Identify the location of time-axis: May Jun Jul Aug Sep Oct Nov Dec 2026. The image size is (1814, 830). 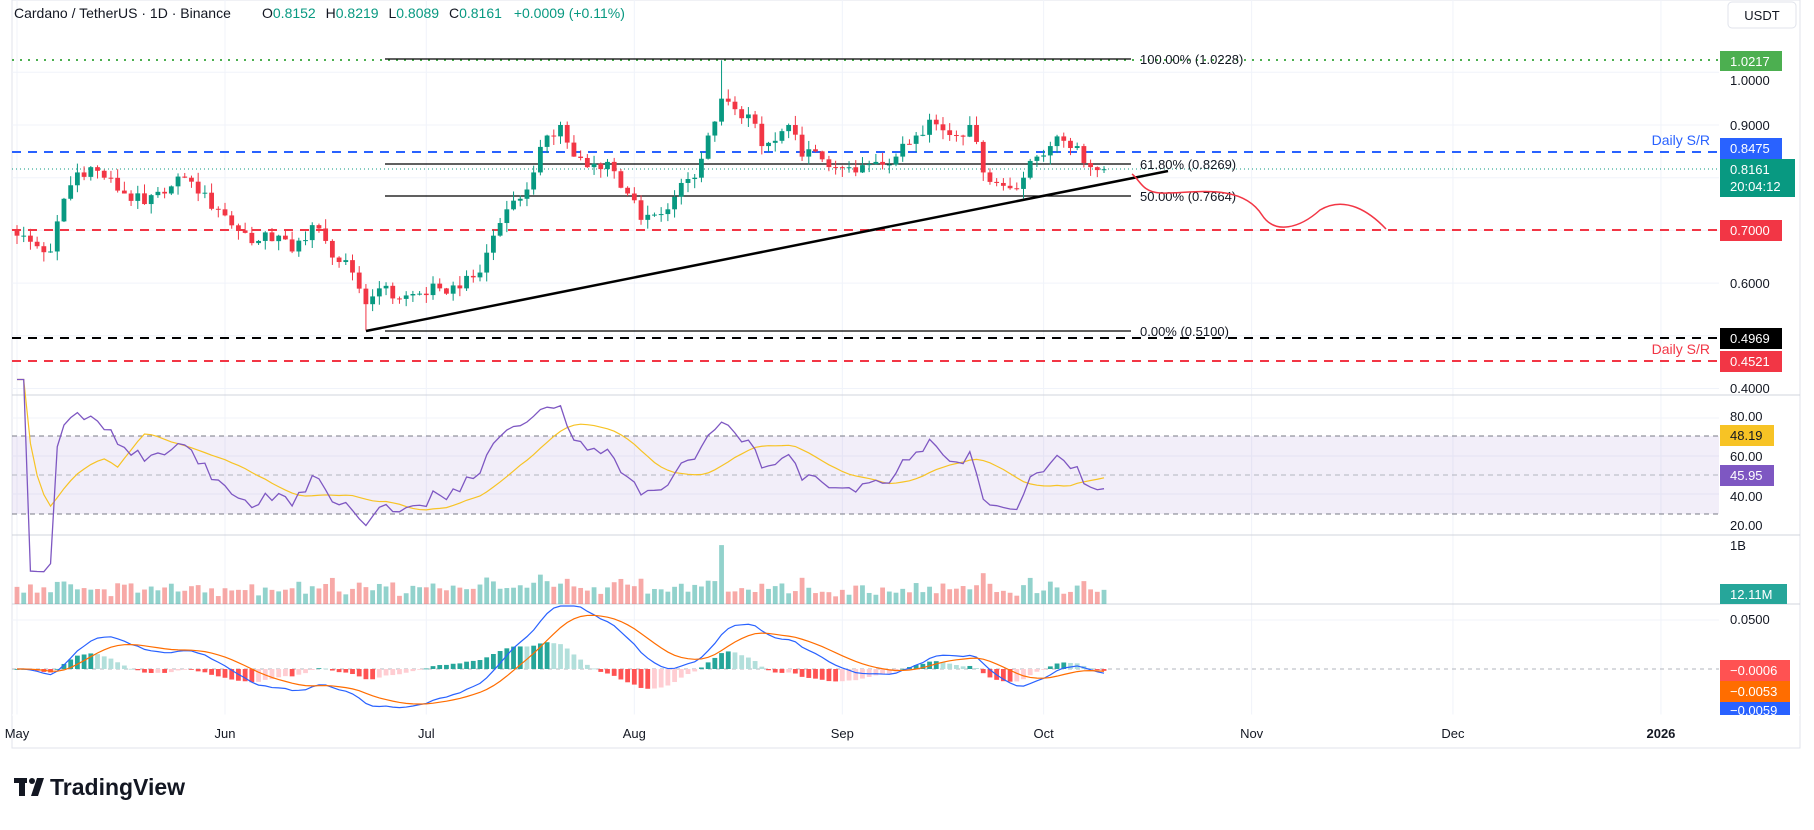
(840, 733).